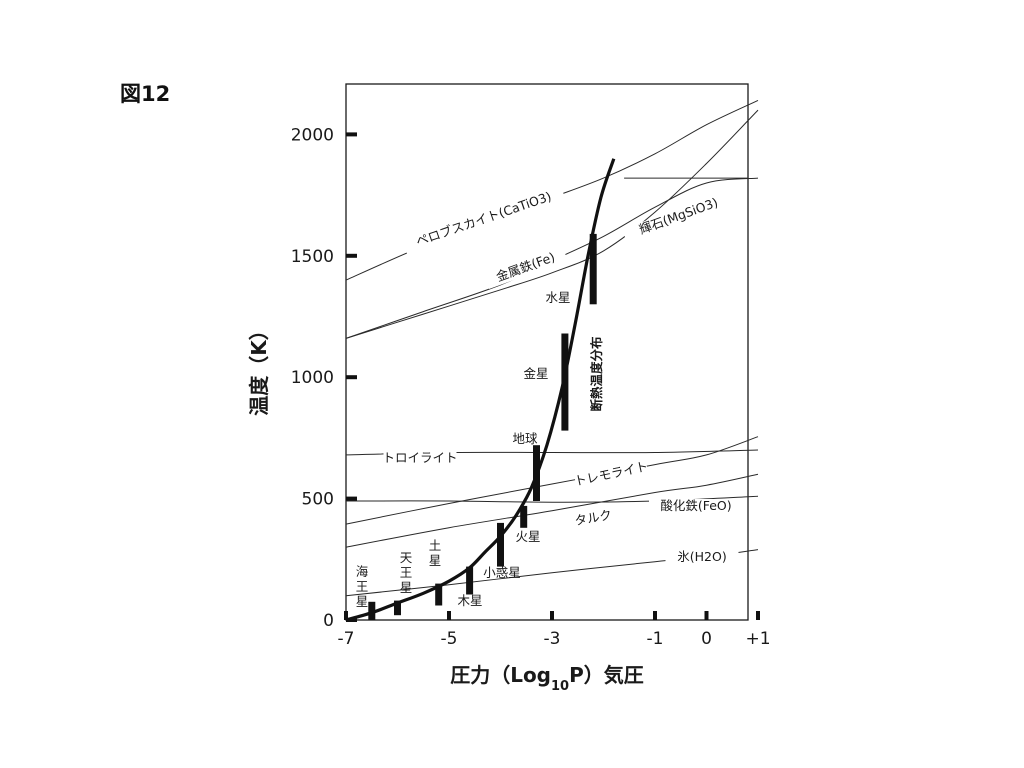  What do you see at coordinates (435, 553) in the screenshot?
I see `planet-label: 土星` at bounding box center [435, 553].